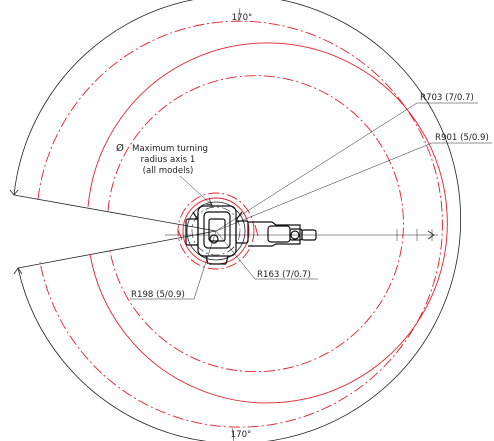 The width and height of the screenshot is (494, 441). I want to click on r901-label: R901 (5/0.9), so click(462, 138).